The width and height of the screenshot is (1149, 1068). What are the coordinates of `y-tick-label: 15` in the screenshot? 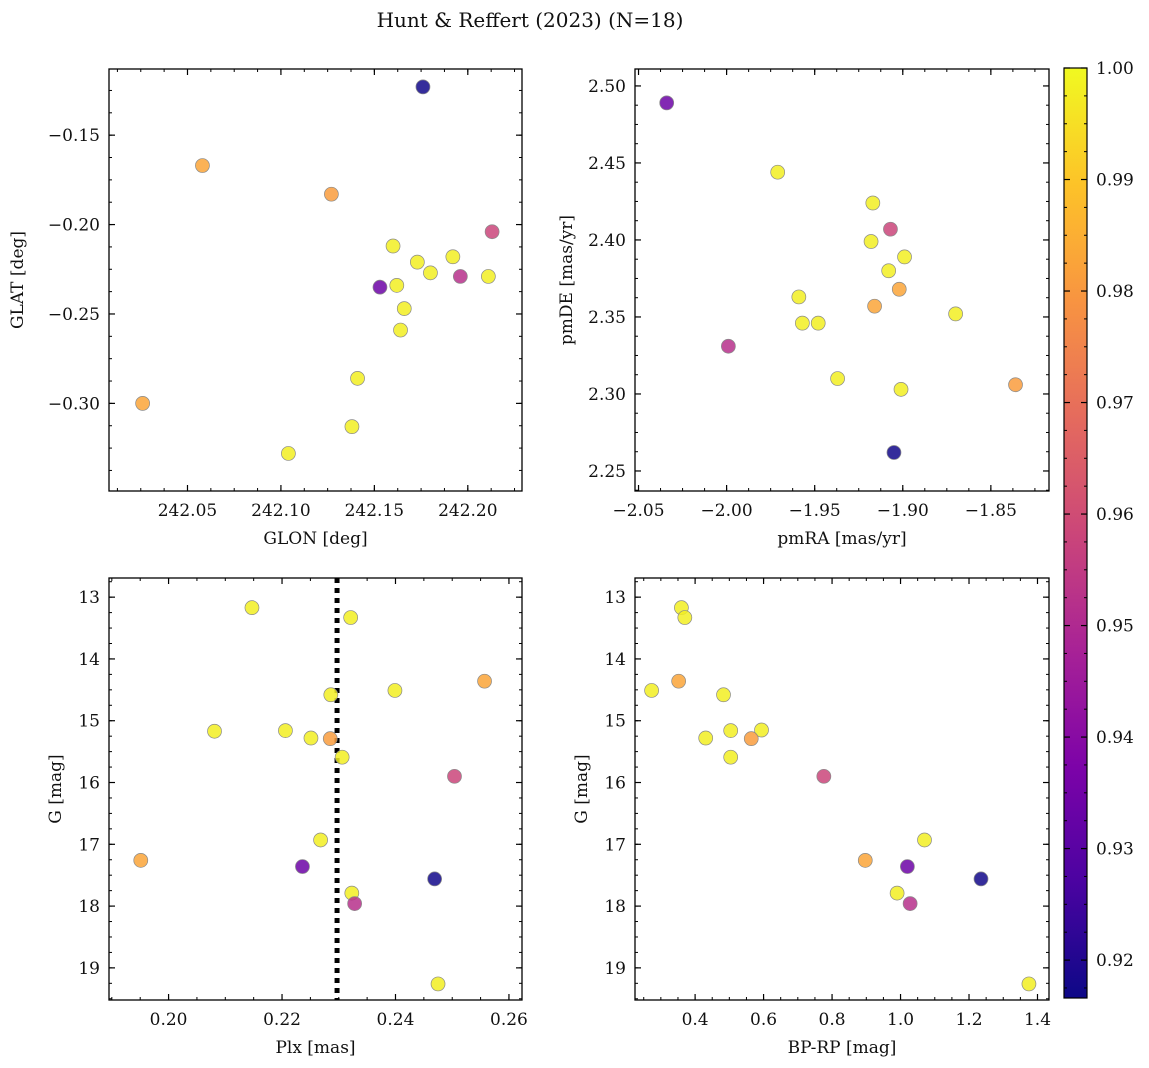 It's located at (89, 722).